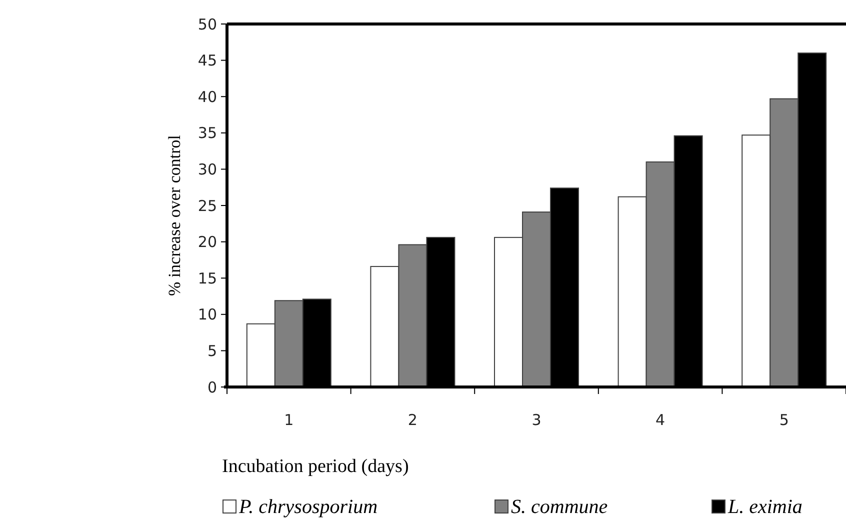 This screenshot has height=521, width=846. I want to click on legend-label: S. commune, so click(559, 507).